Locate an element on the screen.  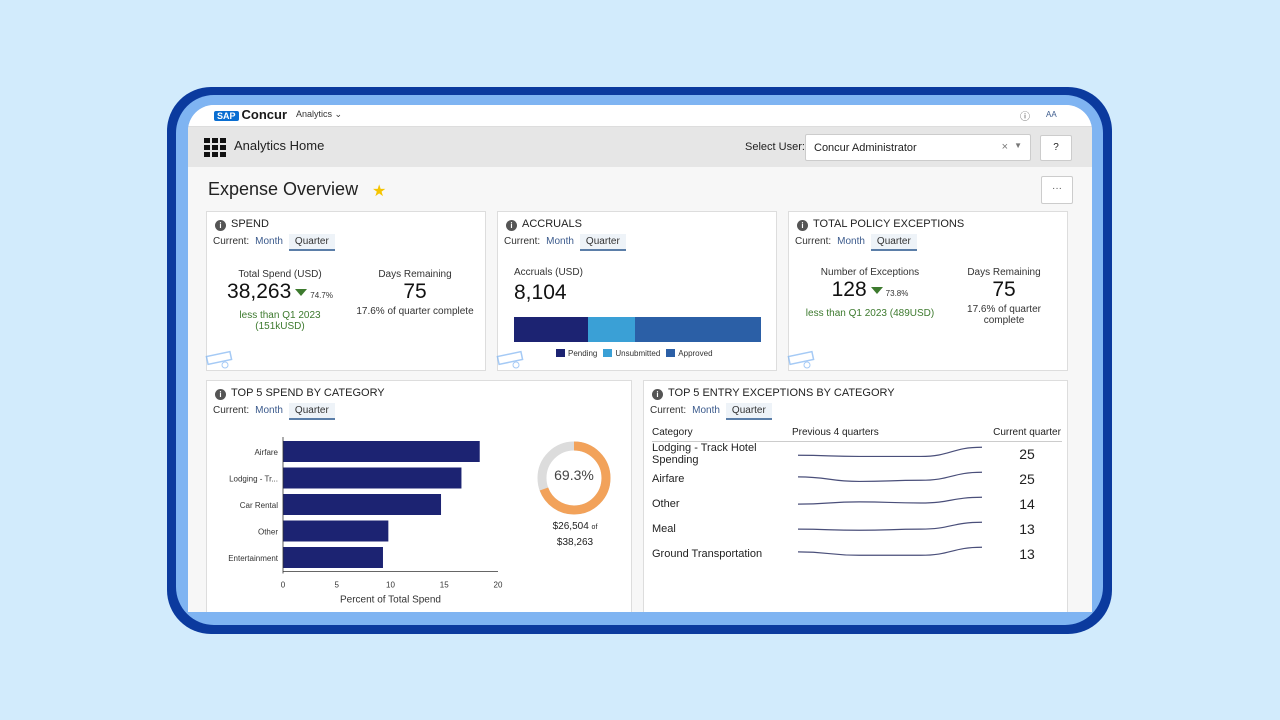
accrual-segment-pending is located at coordinates (551, 329).